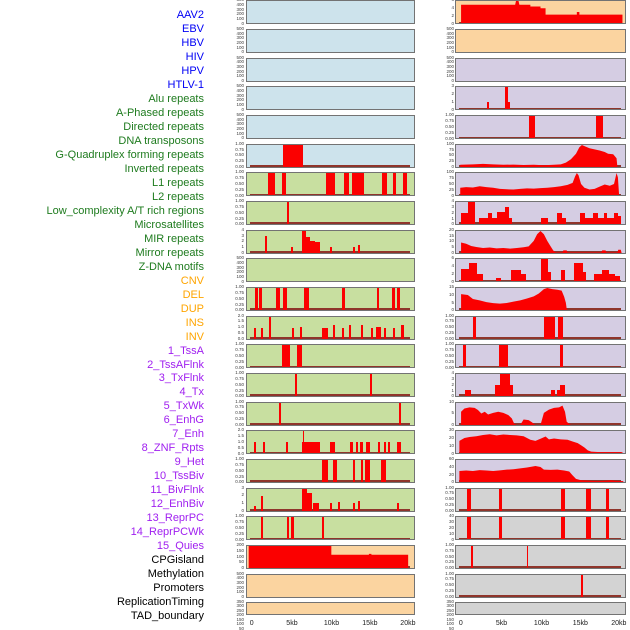  Describe the element at coordinates (451, 286) in the screenshot. I see `y-tick-label: 15` at that location.